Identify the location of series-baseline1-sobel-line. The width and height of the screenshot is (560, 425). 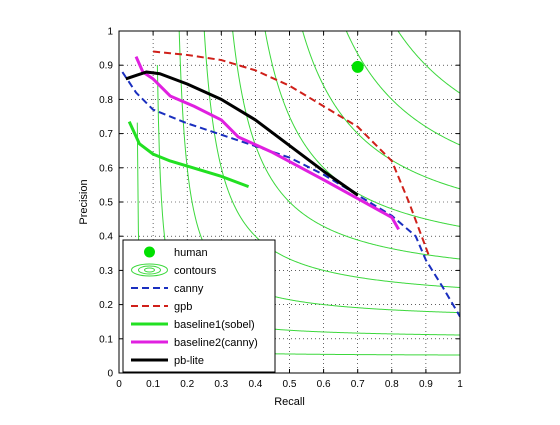
(188, 155).